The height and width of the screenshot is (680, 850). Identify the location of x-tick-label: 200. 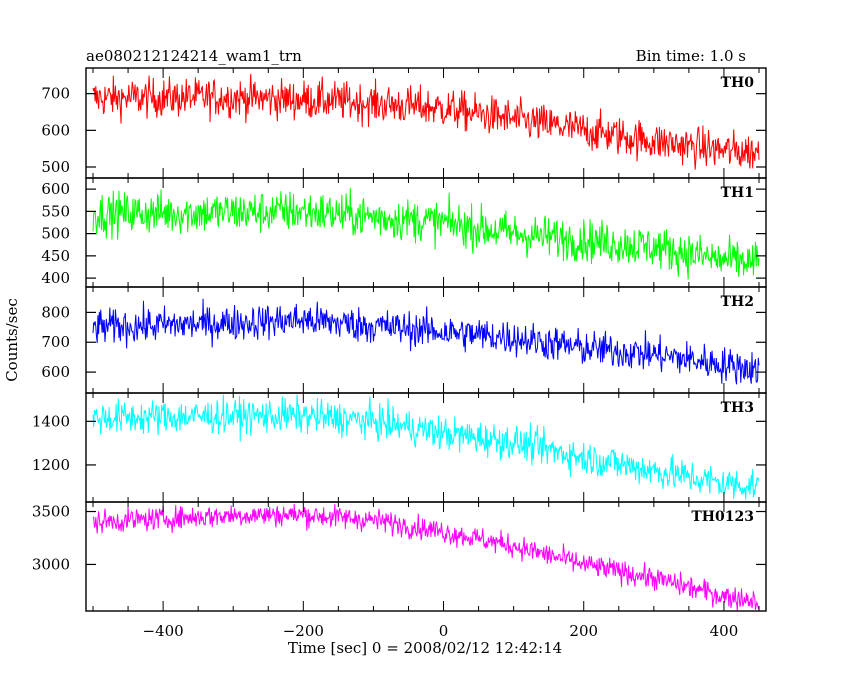
(583, 631).